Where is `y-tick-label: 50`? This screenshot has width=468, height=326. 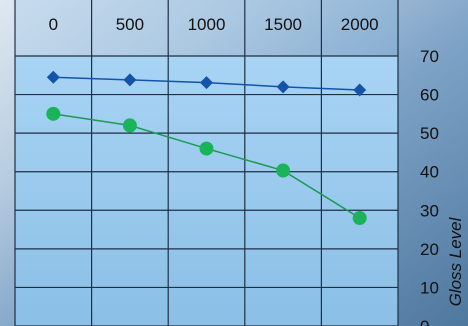 y-tick-label: 50 is located at coordinates (429, 133).